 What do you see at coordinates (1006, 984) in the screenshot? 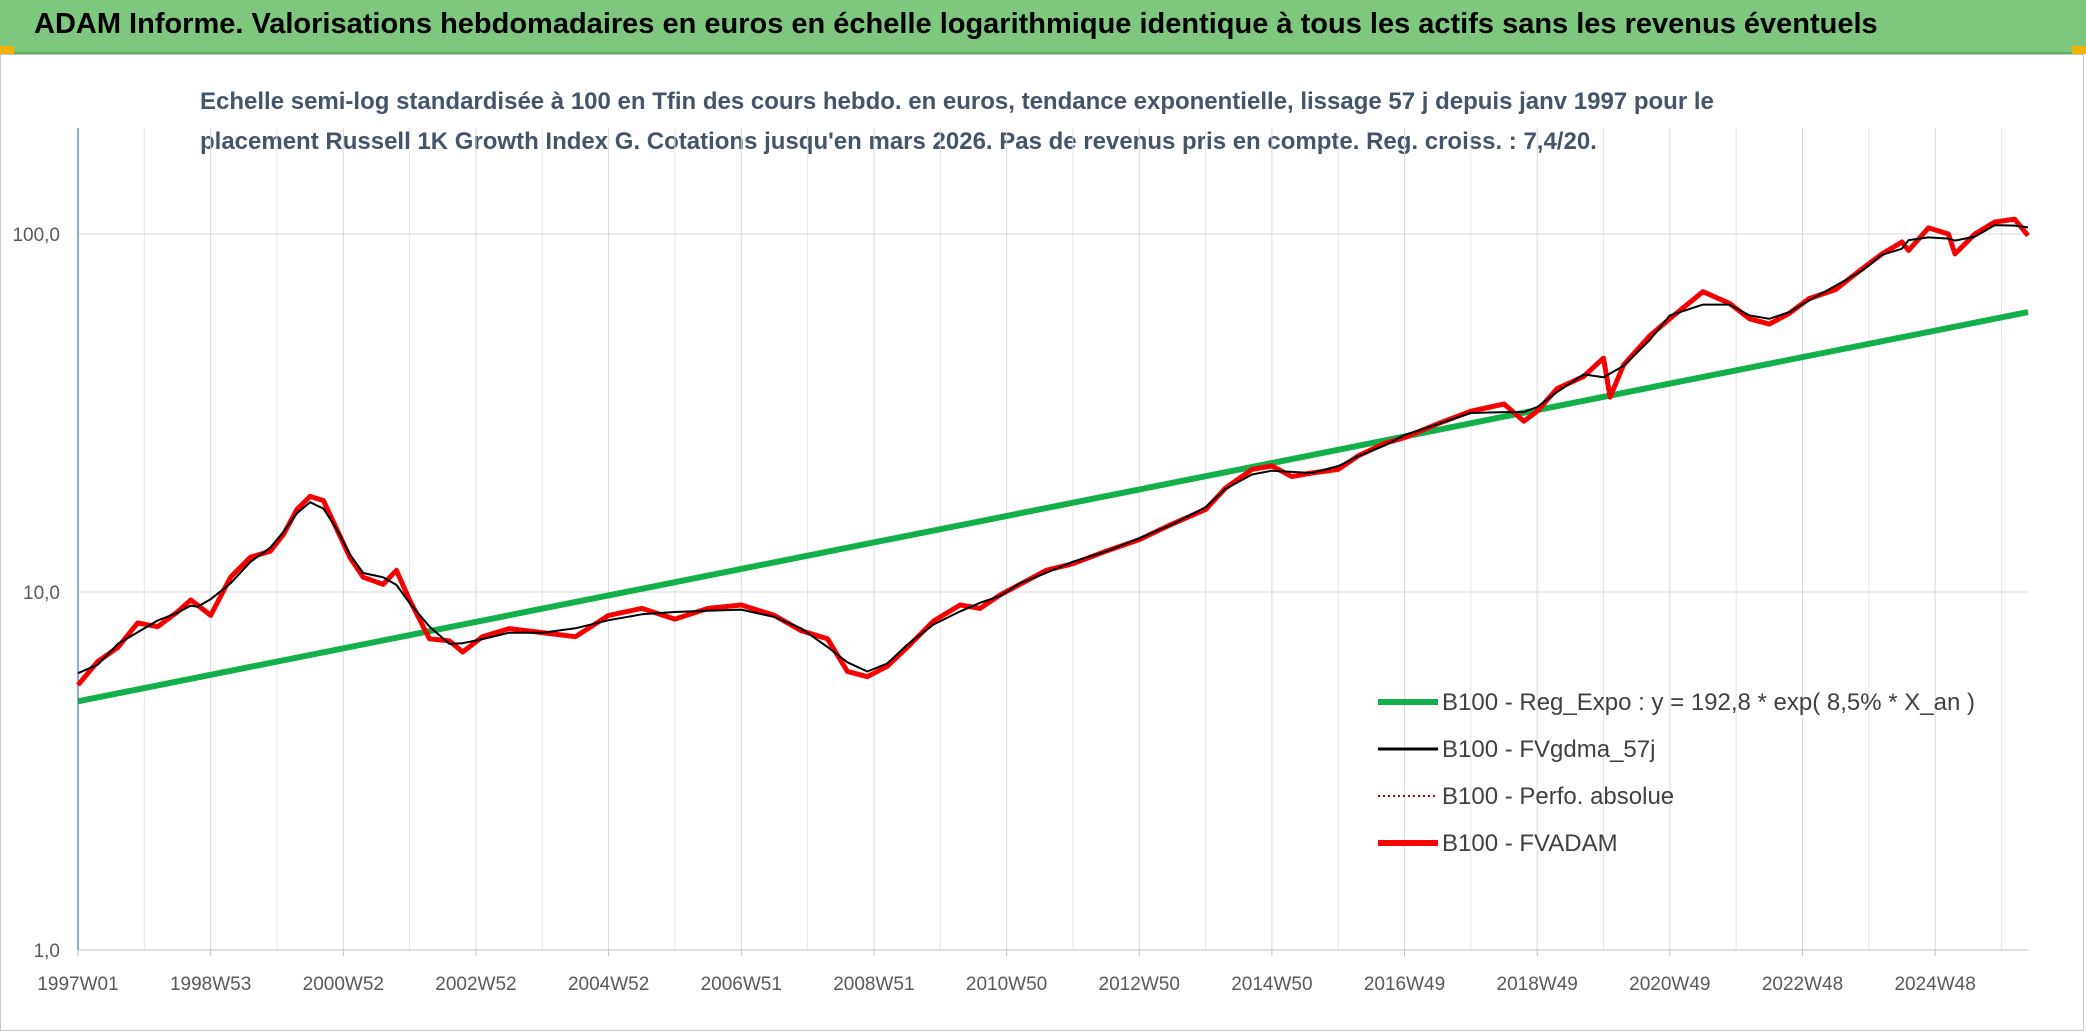
I see `x-tick-label: 2010W50` at bounding box center [1006, 984].